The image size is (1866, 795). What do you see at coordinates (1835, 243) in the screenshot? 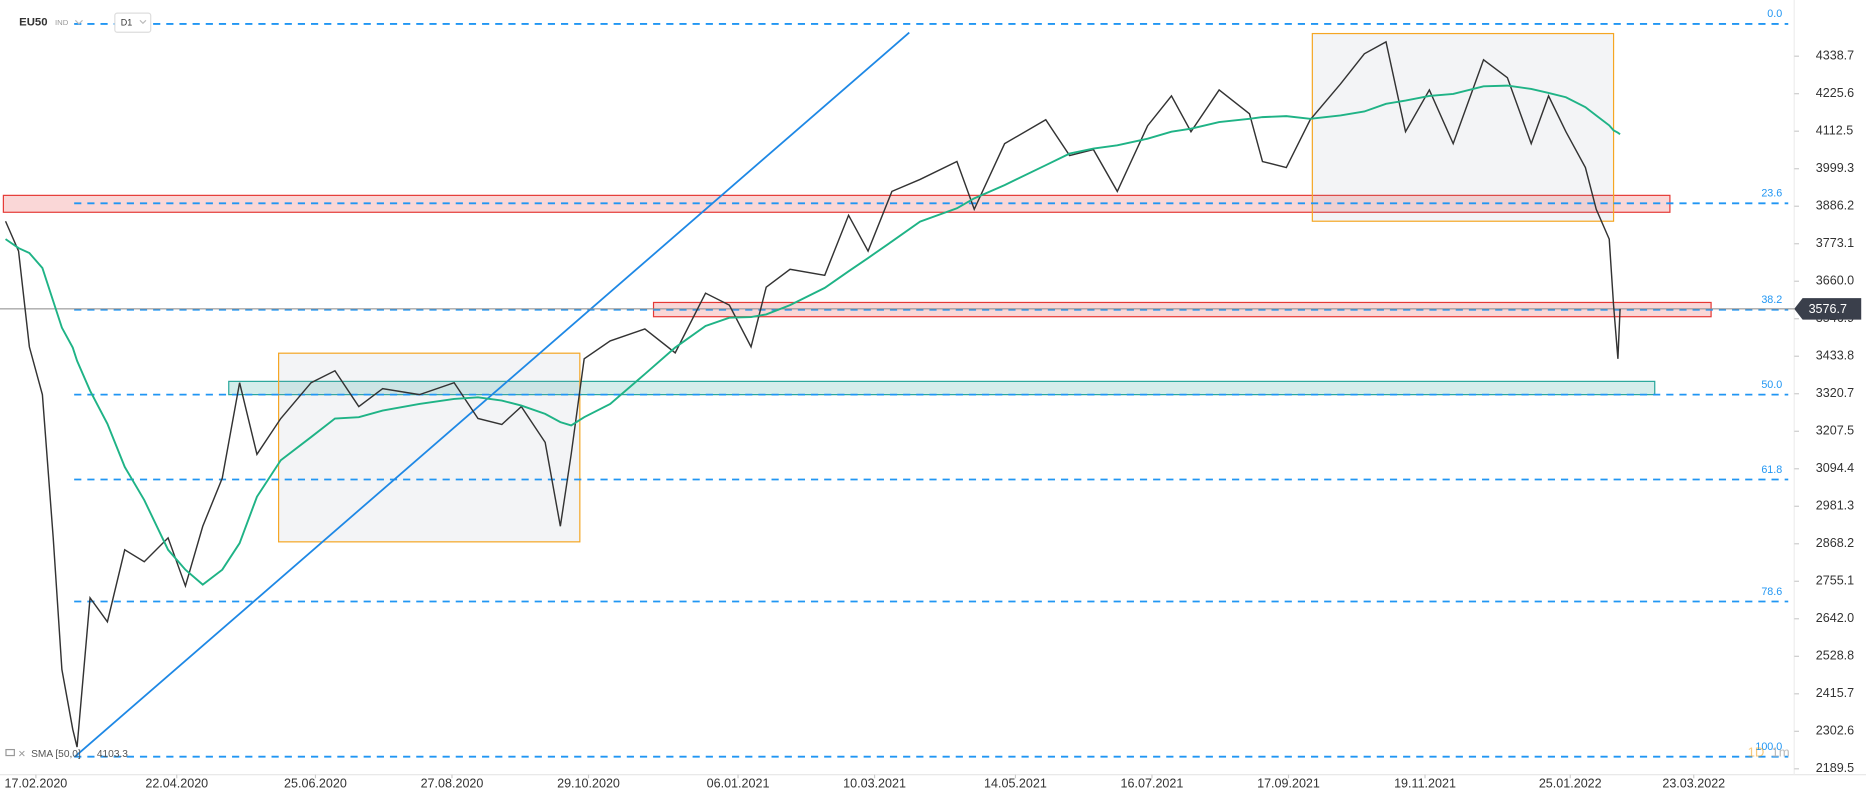
I see `y-tick-label: 3773.1` at bounding box center [1835, 243].